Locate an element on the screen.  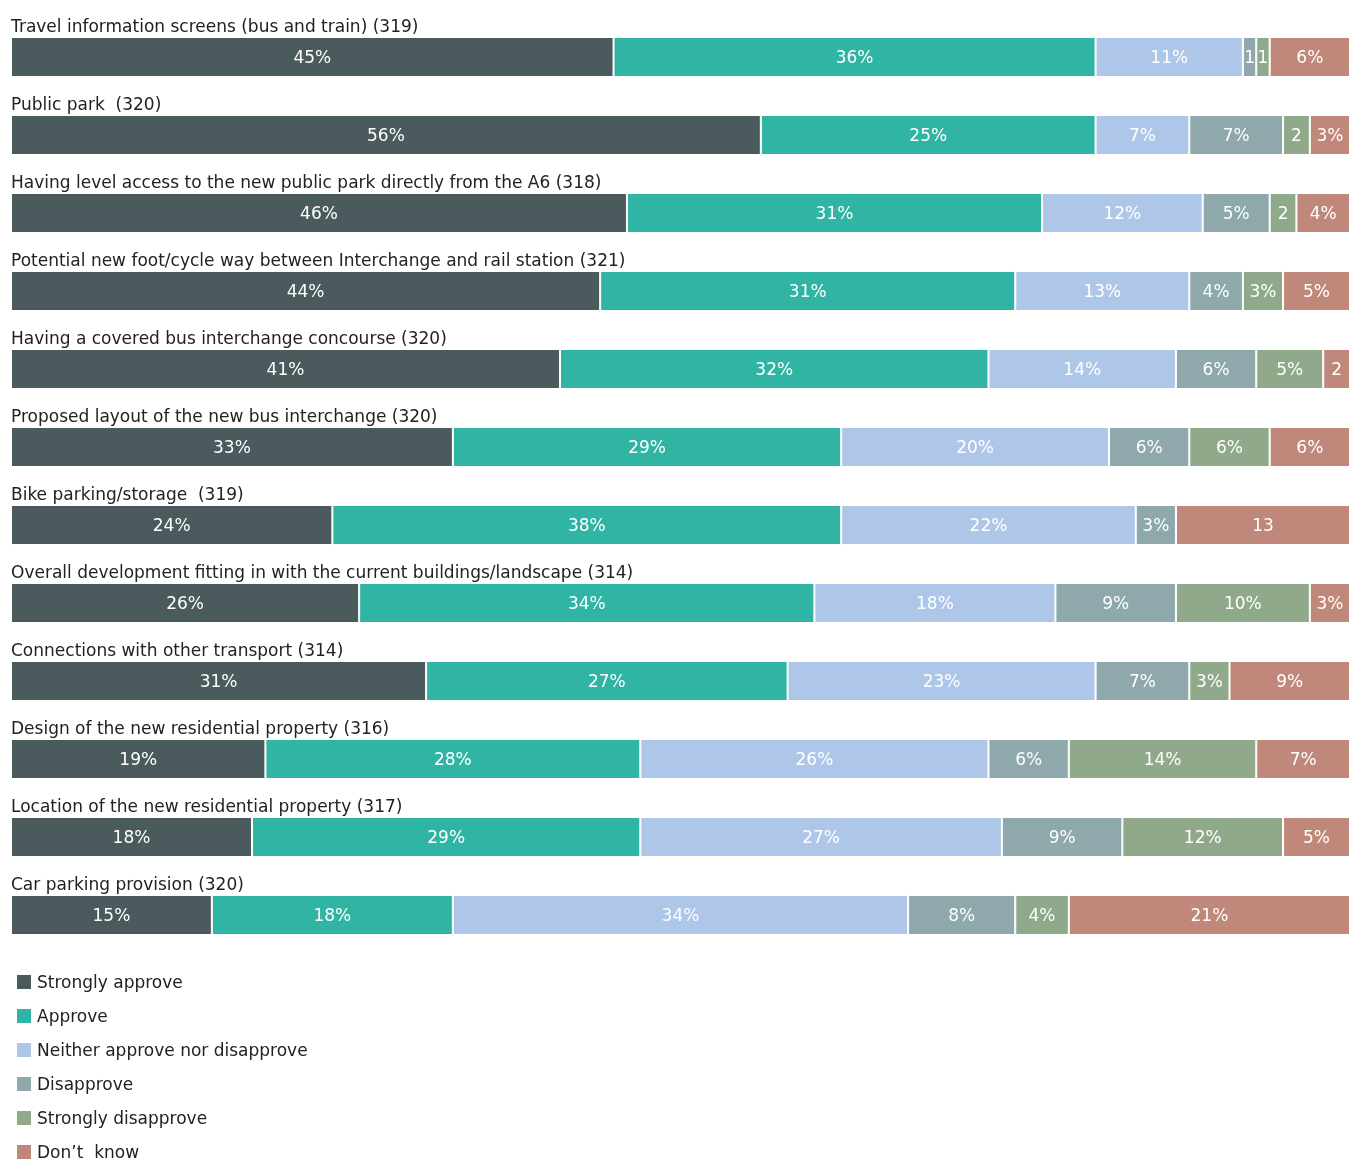
y-tick-label: Having level access to the new public park directly from the A6 (318) is located at coordinates (306, 181).